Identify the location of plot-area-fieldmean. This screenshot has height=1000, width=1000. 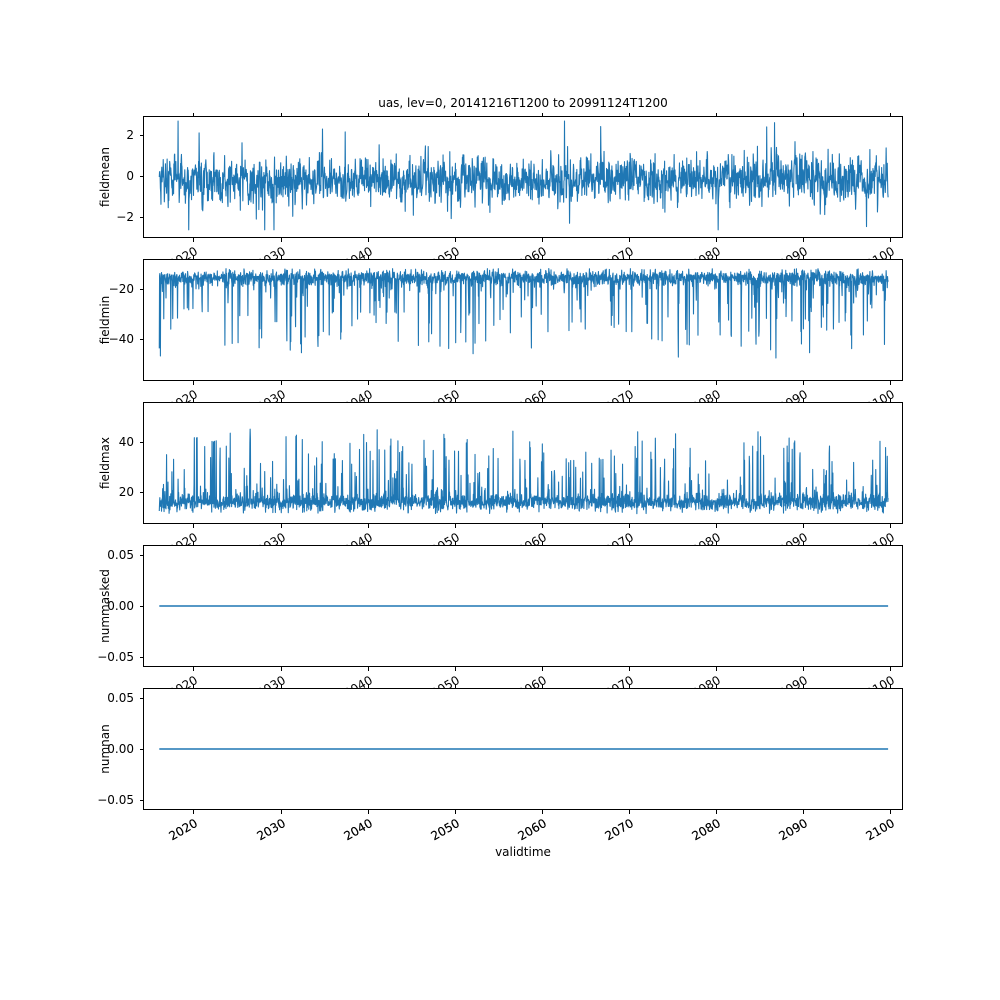
(523, 175).